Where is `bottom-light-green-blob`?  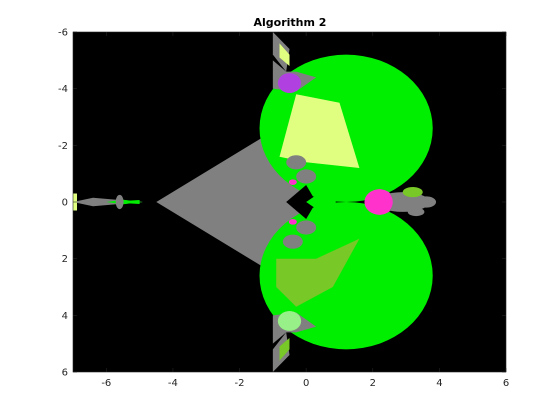 bottom-light-green-blob is located at coordinates (289, 321).